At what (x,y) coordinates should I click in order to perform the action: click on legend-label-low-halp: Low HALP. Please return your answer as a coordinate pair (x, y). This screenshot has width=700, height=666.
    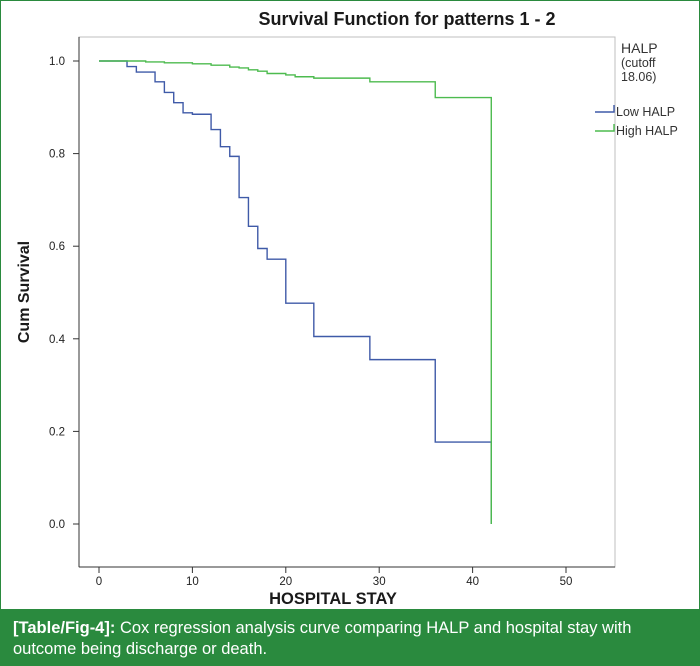
    Looking at the image, I should click on (645, 112).